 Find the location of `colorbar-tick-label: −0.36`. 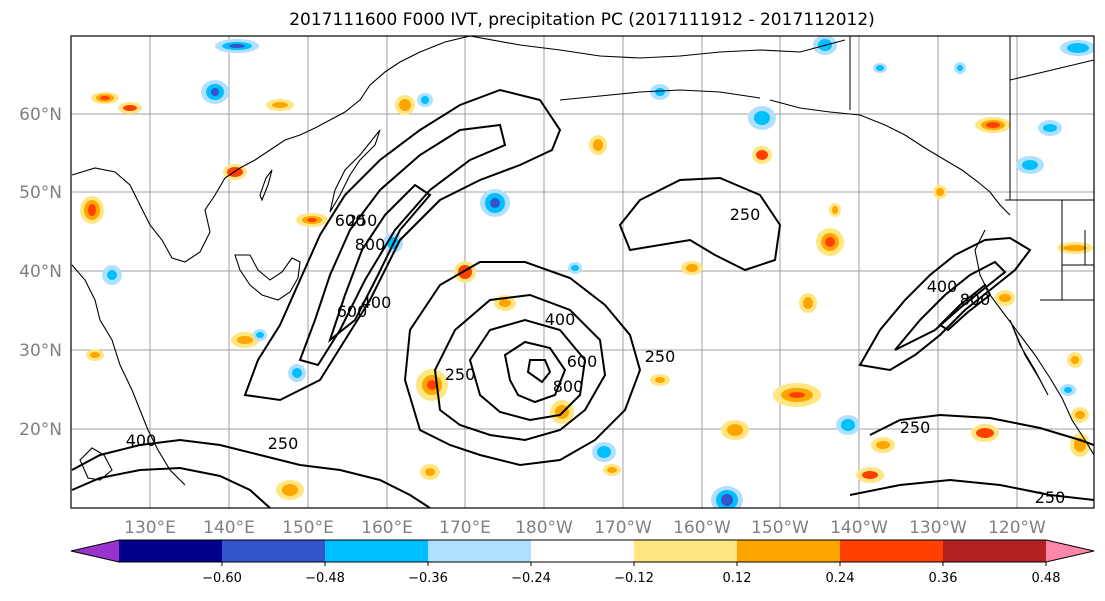

colorbar-tick-label: −0.36 is located at coordinates (428, 578).